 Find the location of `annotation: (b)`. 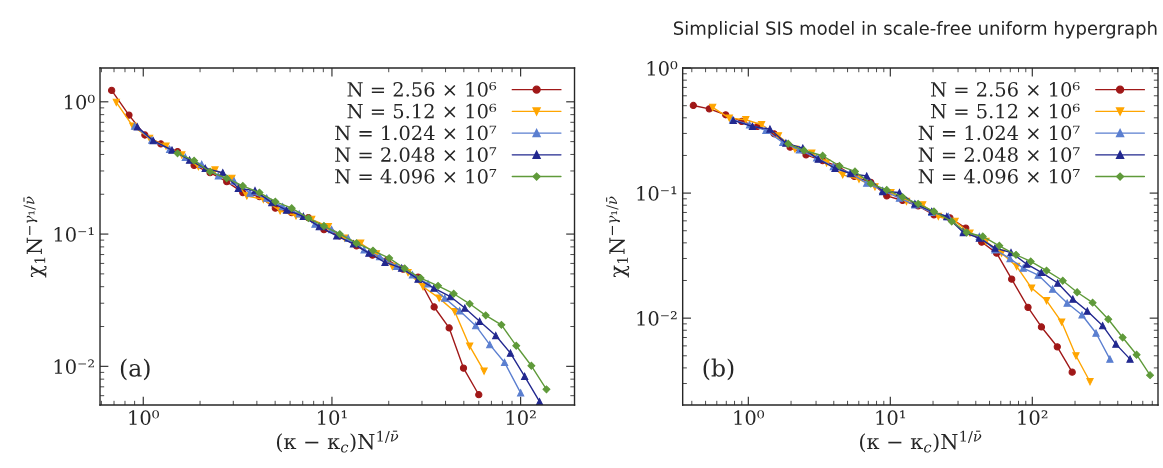

annotation: (b) is located at coordinates (718, 369).